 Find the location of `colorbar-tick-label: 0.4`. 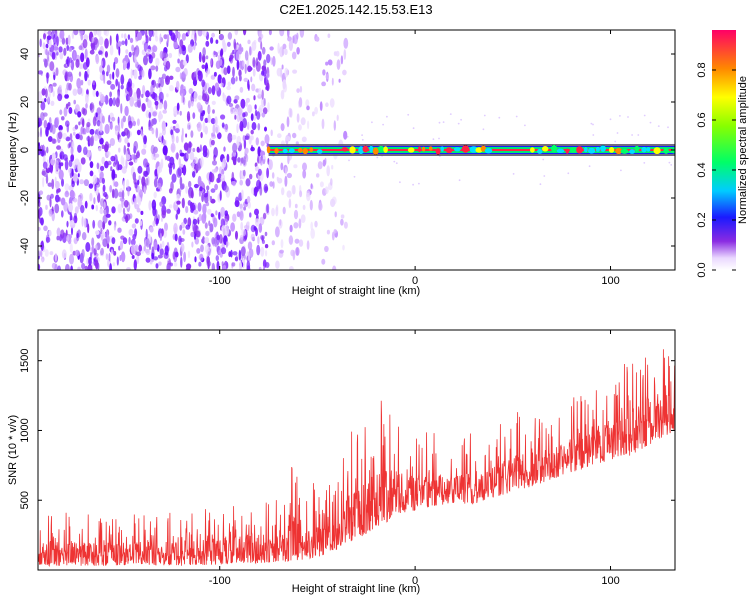

colorbar-tick-label: 0.4 is located at coordinates (702, 169).